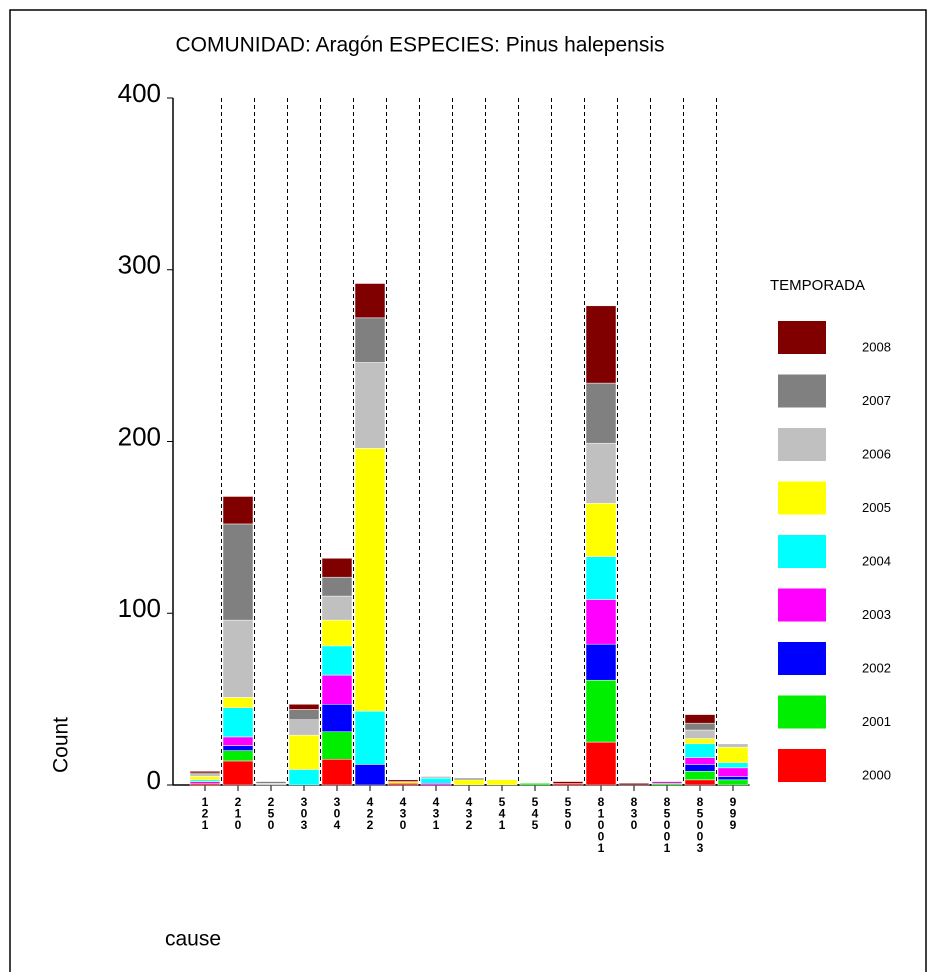 The width and height of the screenshot is (930, 977). Describe the element at coordinates (876, 614) in the screenshot. I see `legend-label: 2003` at that location.